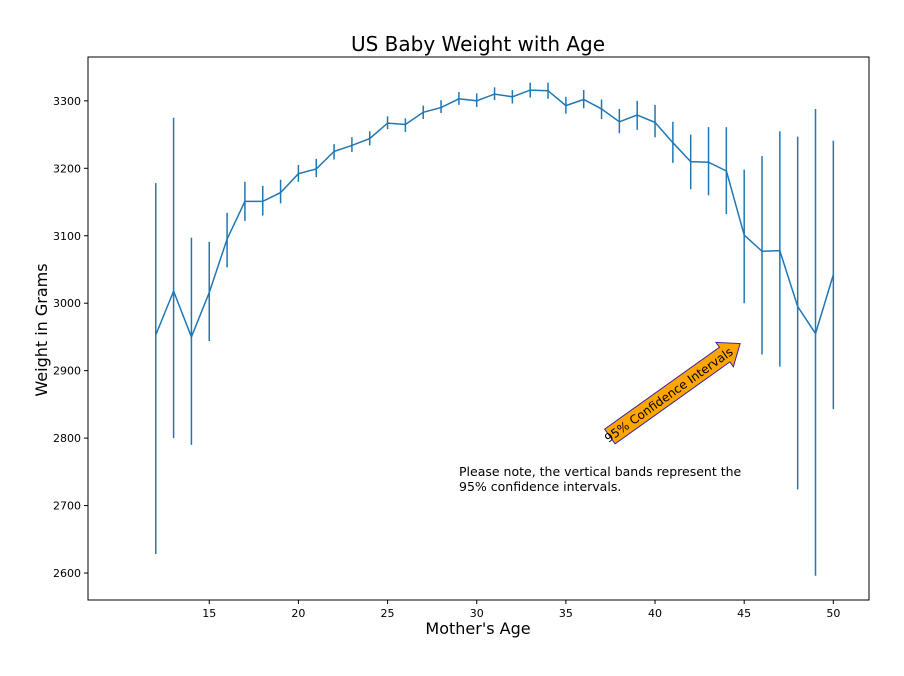 The image size is (904, 676). I want to click on y-tick-label: 3000, so click(67, 303).